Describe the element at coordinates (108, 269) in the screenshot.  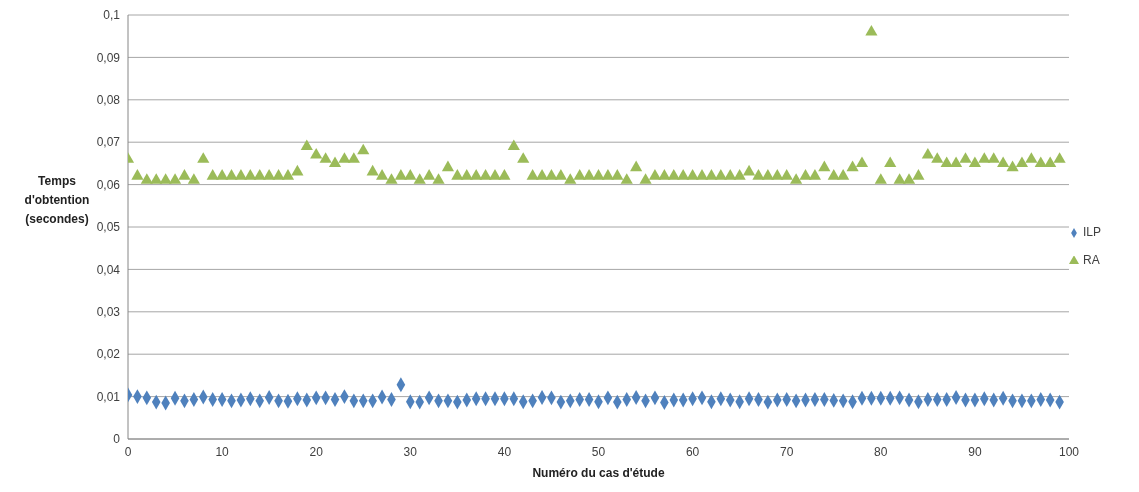
I see `y-tick-label: 0,04` at that location.